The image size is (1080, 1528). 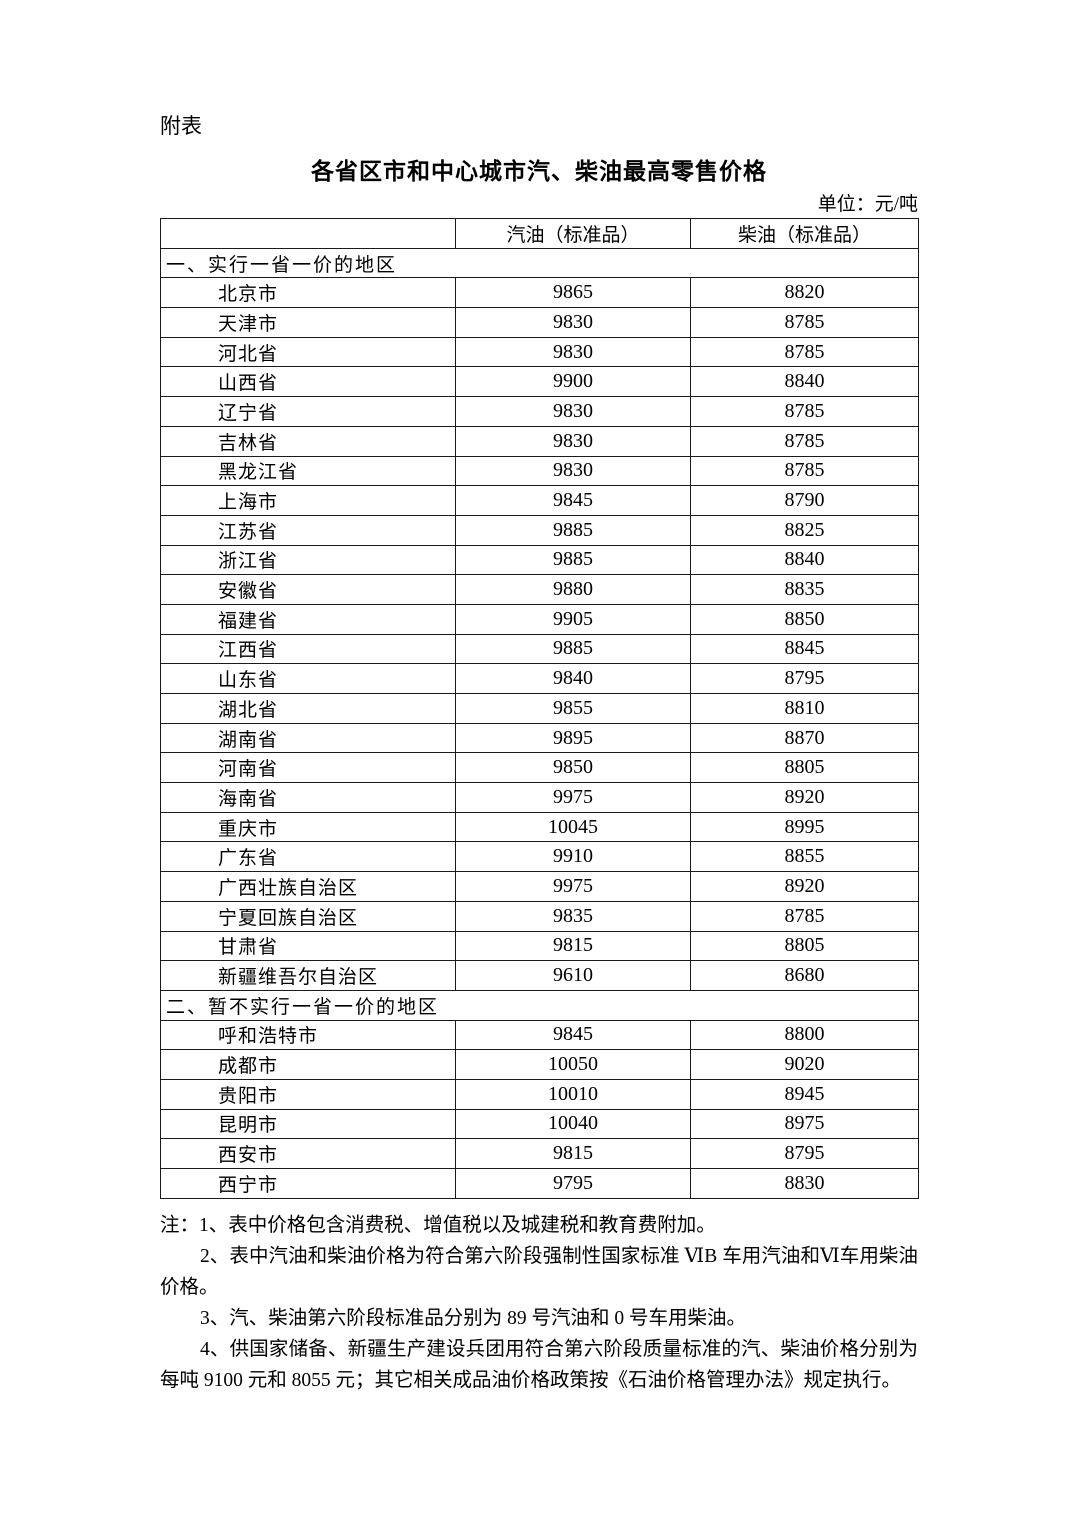 What do you see at coordinates (539, 1035) in the screenshot?
I see `table-row: 呼和浩特市 9845 8800` at bounding box center [539, 1035].